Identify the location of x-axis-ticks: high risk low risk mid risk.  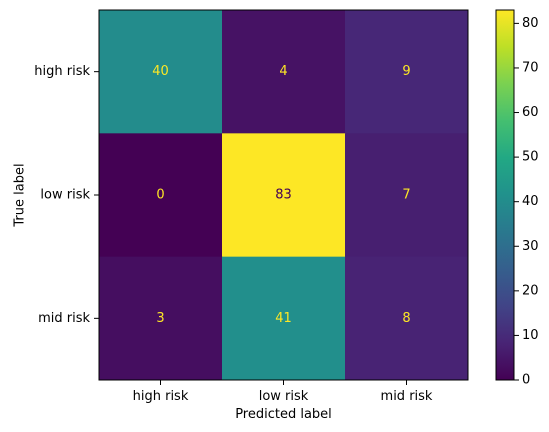
(283, 392).